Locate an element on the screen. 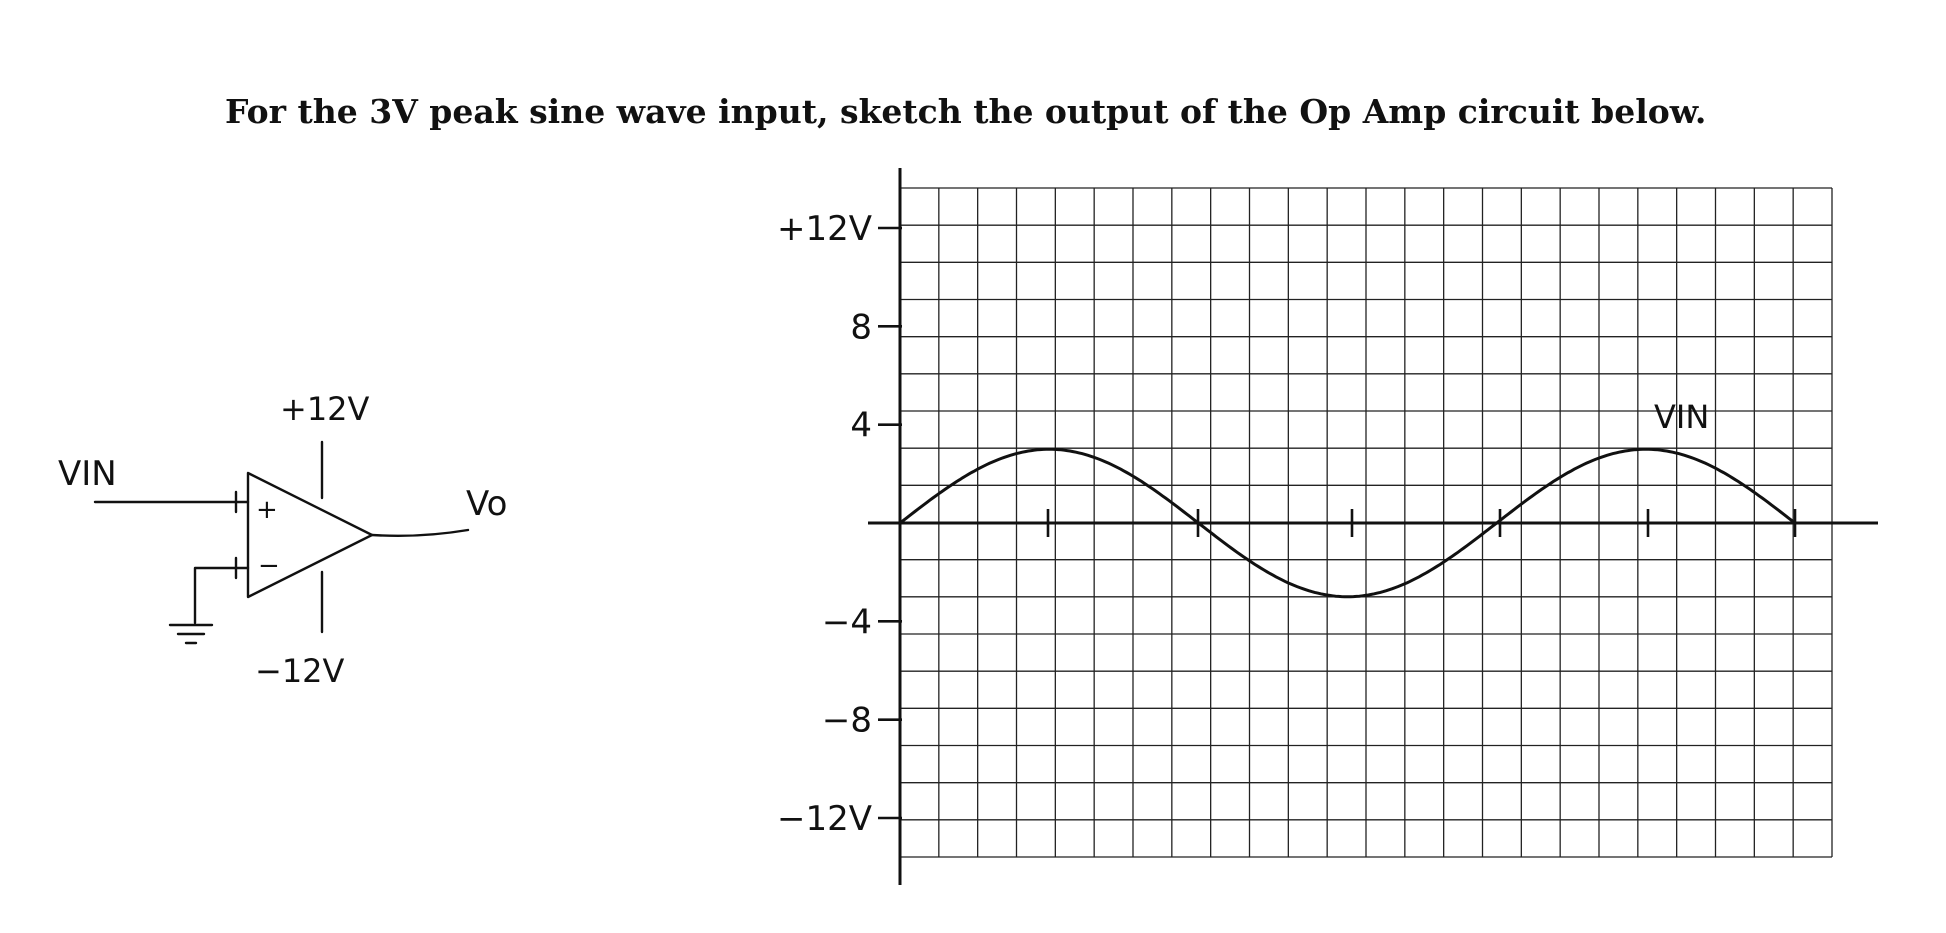 This screenshot has height=933, width=1946. y-tick-label: 8 is located at coordinates (861, 327).